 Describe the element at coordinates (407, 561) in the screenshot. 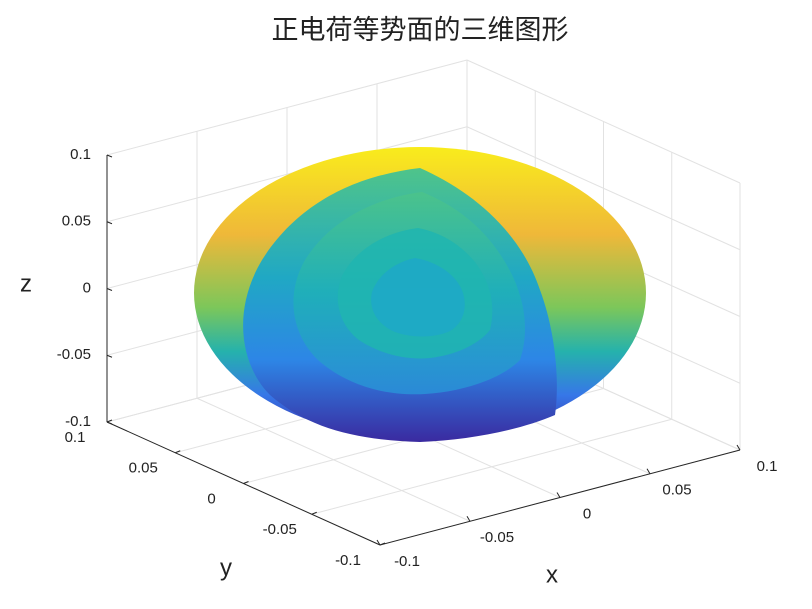

I see `x-tick-label: -0.1` at that location.